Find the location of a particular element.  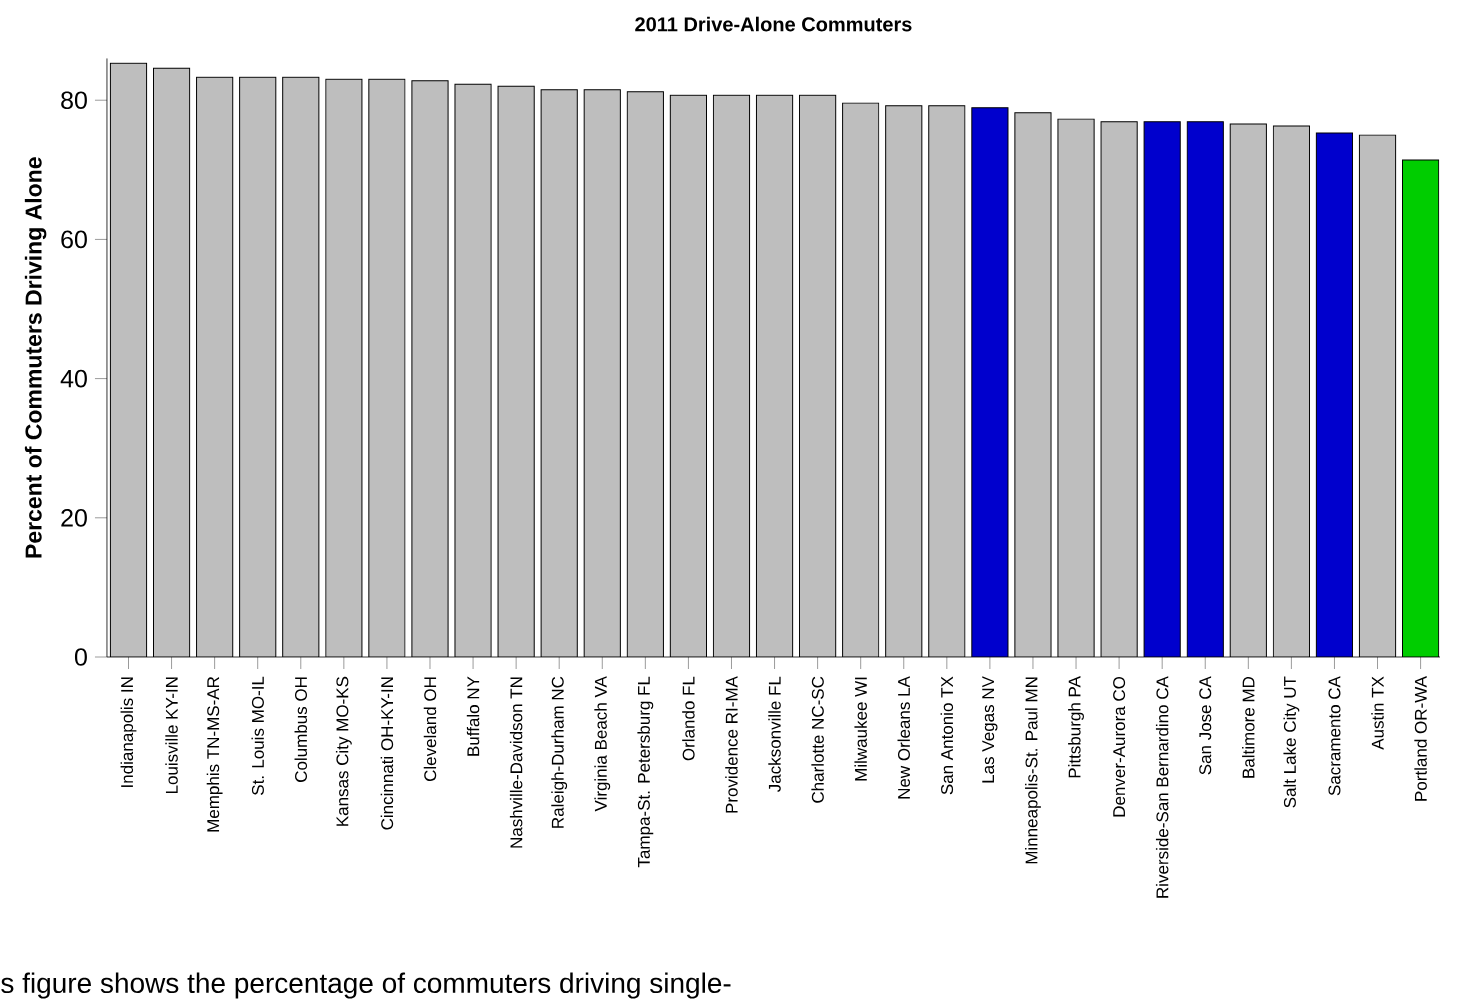

x-tick-label: Buffalo NY is located at coordinates (473, 716).